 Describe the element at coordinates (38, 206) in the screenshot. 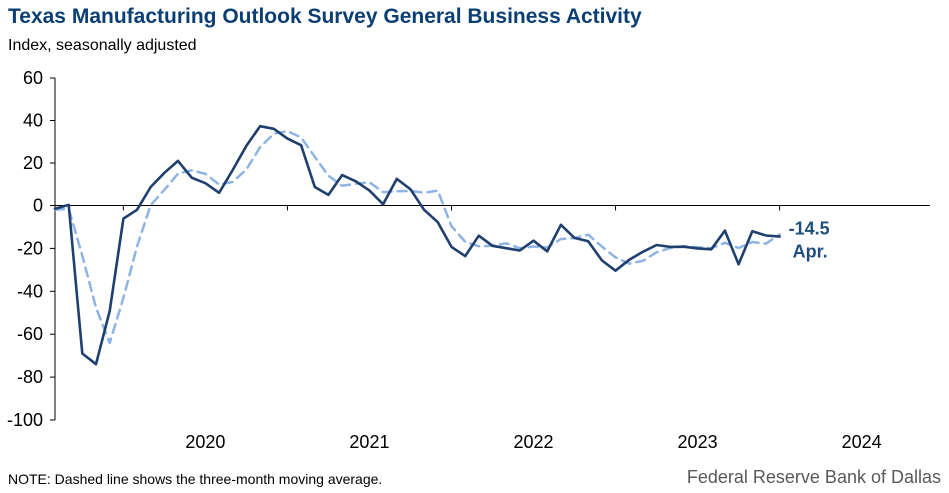

I see `y-tick-label: 0` at that location.